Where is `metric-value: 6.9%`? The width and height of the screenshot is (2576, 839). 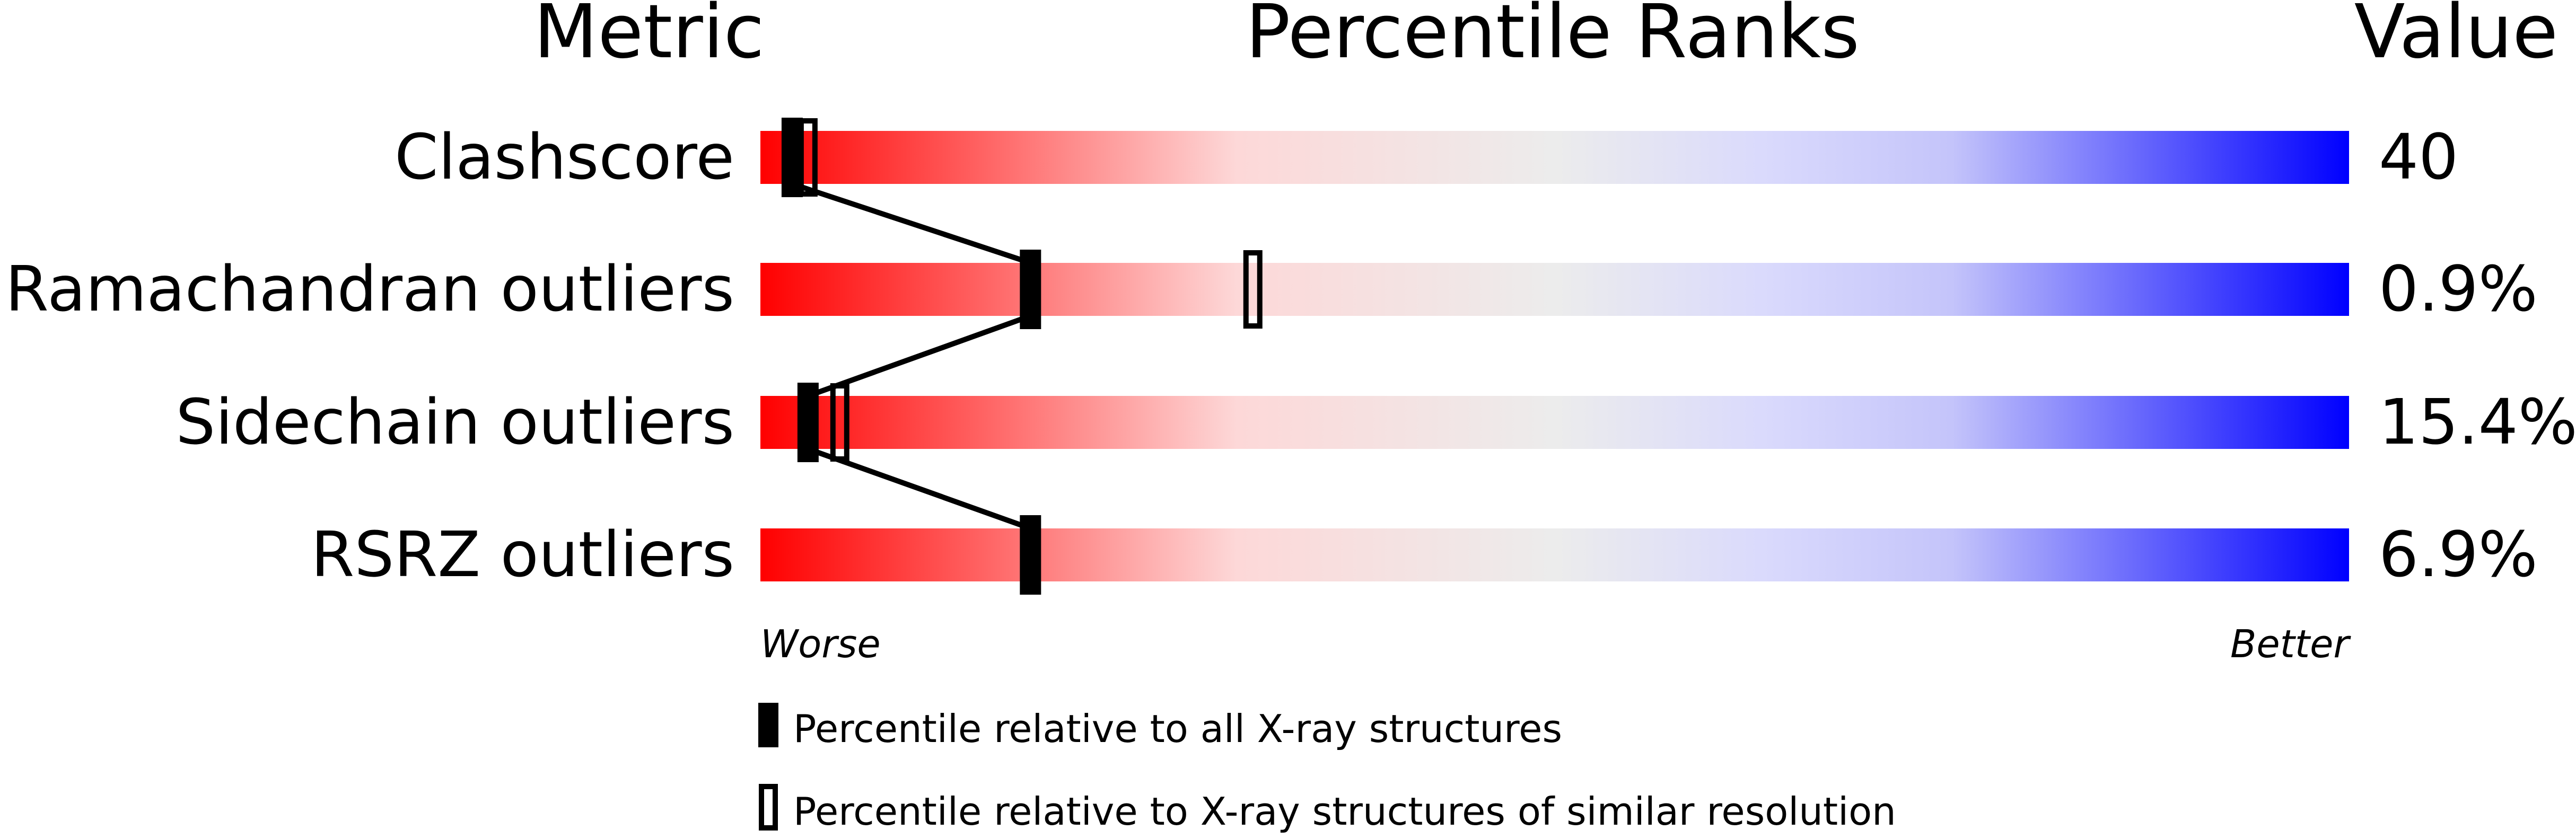 metric-value: 6.9% is located at coordinates (2458, 555).